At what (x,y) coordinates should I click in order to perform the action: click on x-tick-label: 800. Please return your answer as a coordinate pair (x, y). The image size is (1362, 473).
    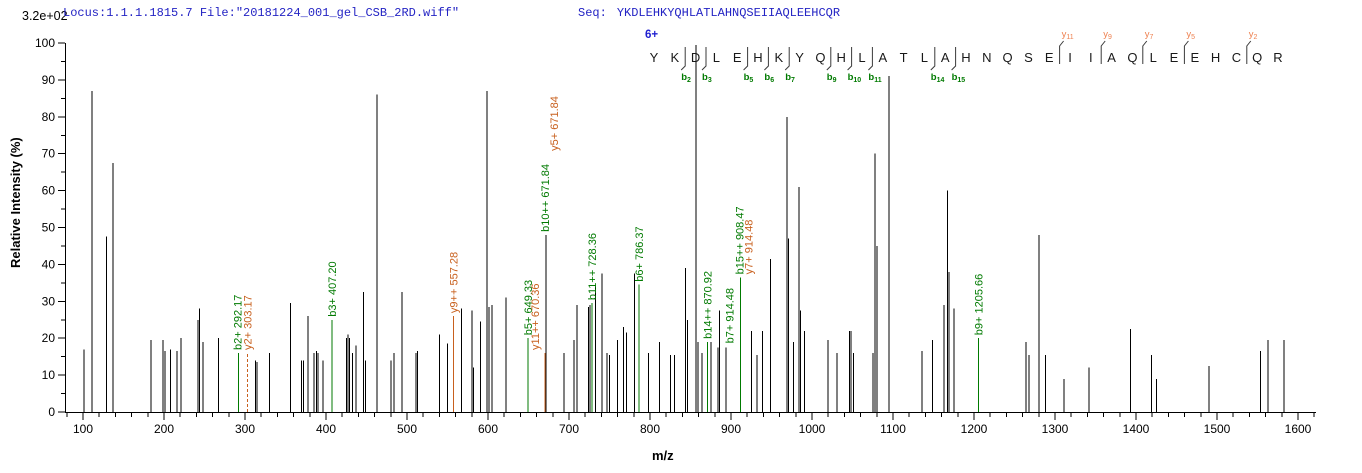
    Looking at the image, I should click on (650, 429).